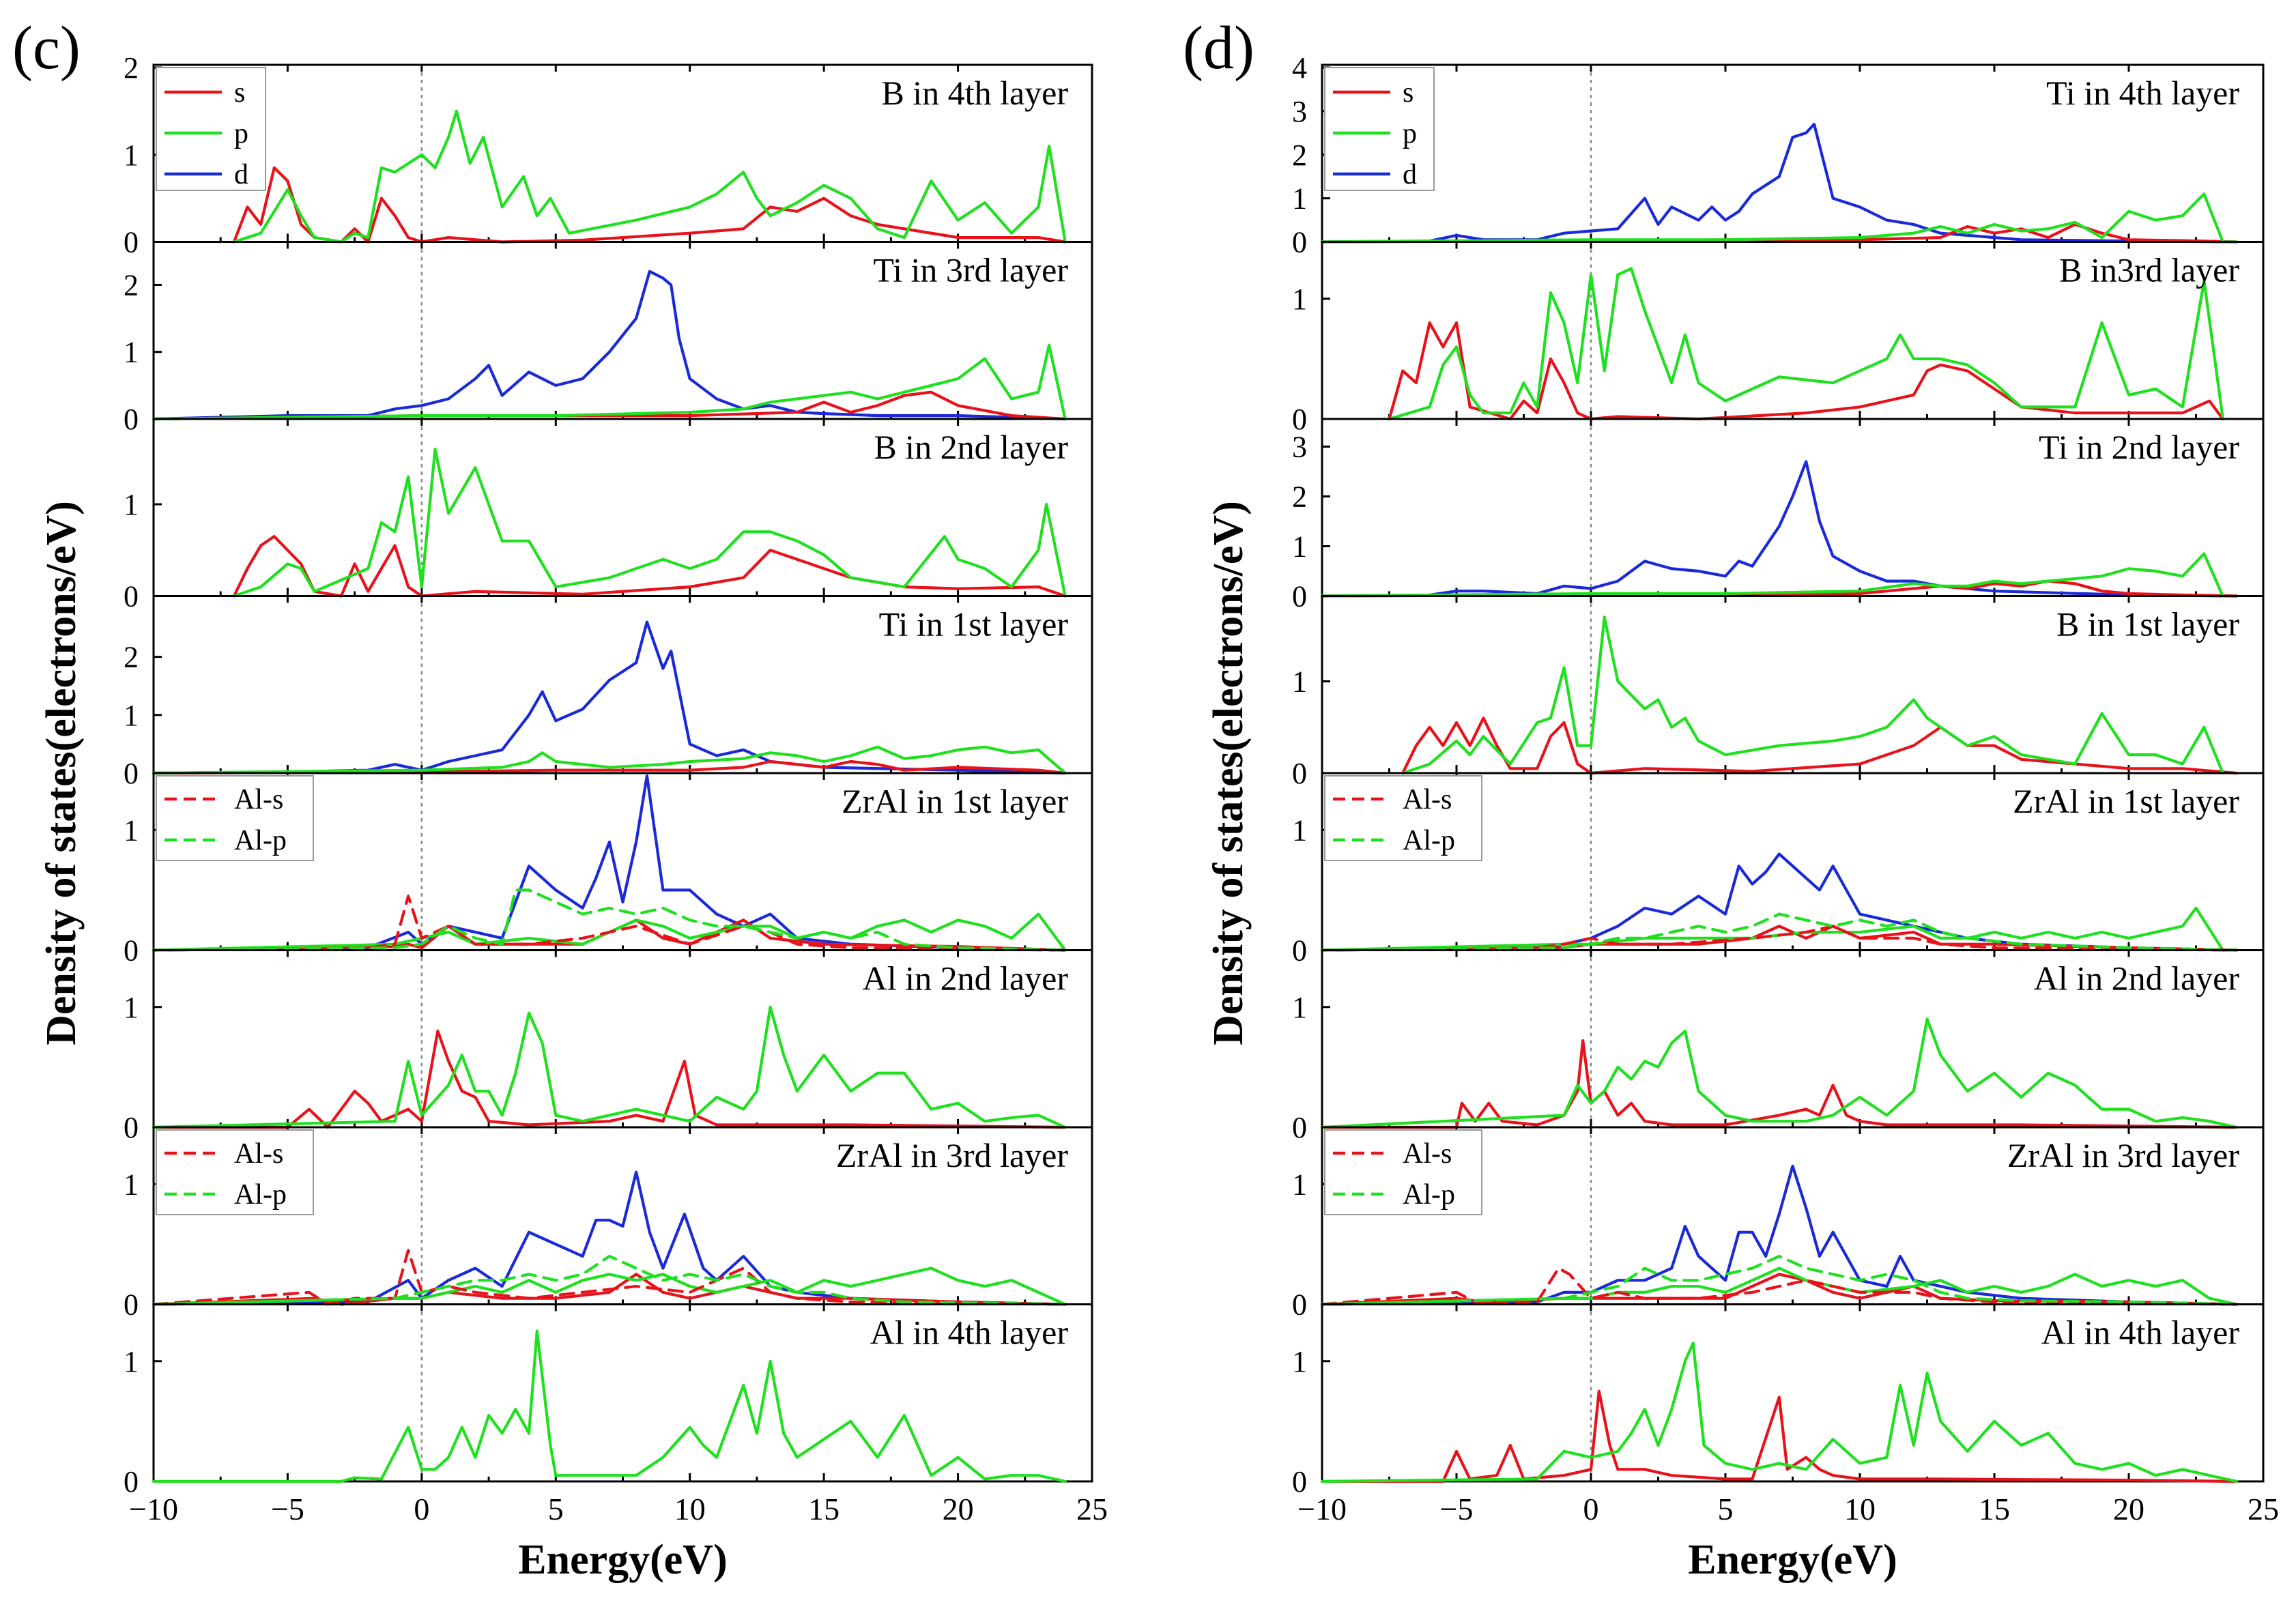 This screenshot has width=2296, height=1609. I want to click on subplot: 0 1 ZrAl in 3rd layer Al-s Al-p, so click(1779, 1224).